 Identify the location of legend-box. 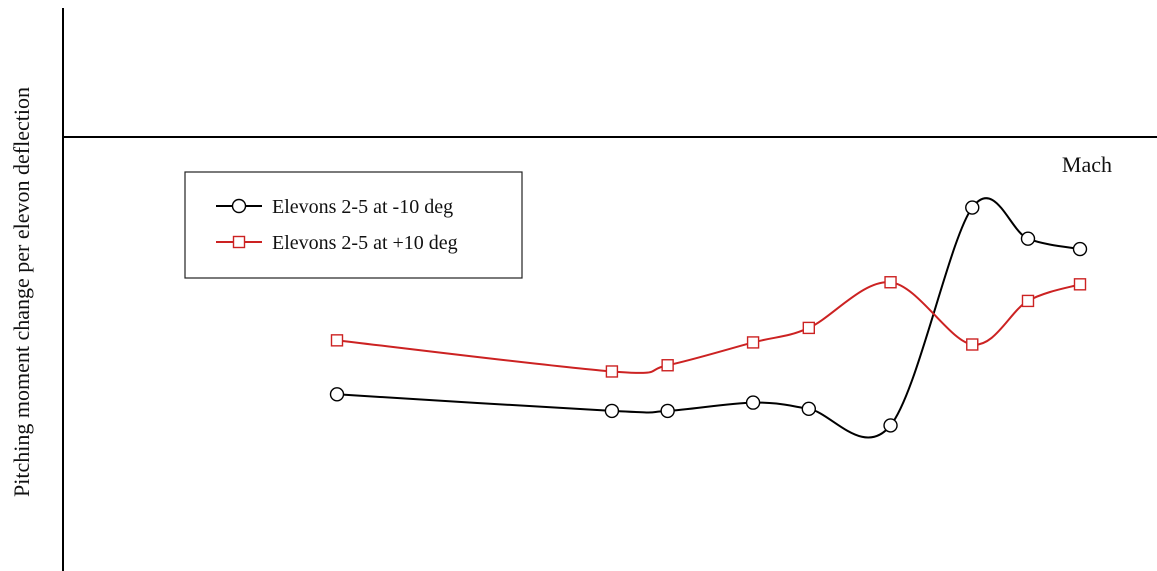
(353, 225).